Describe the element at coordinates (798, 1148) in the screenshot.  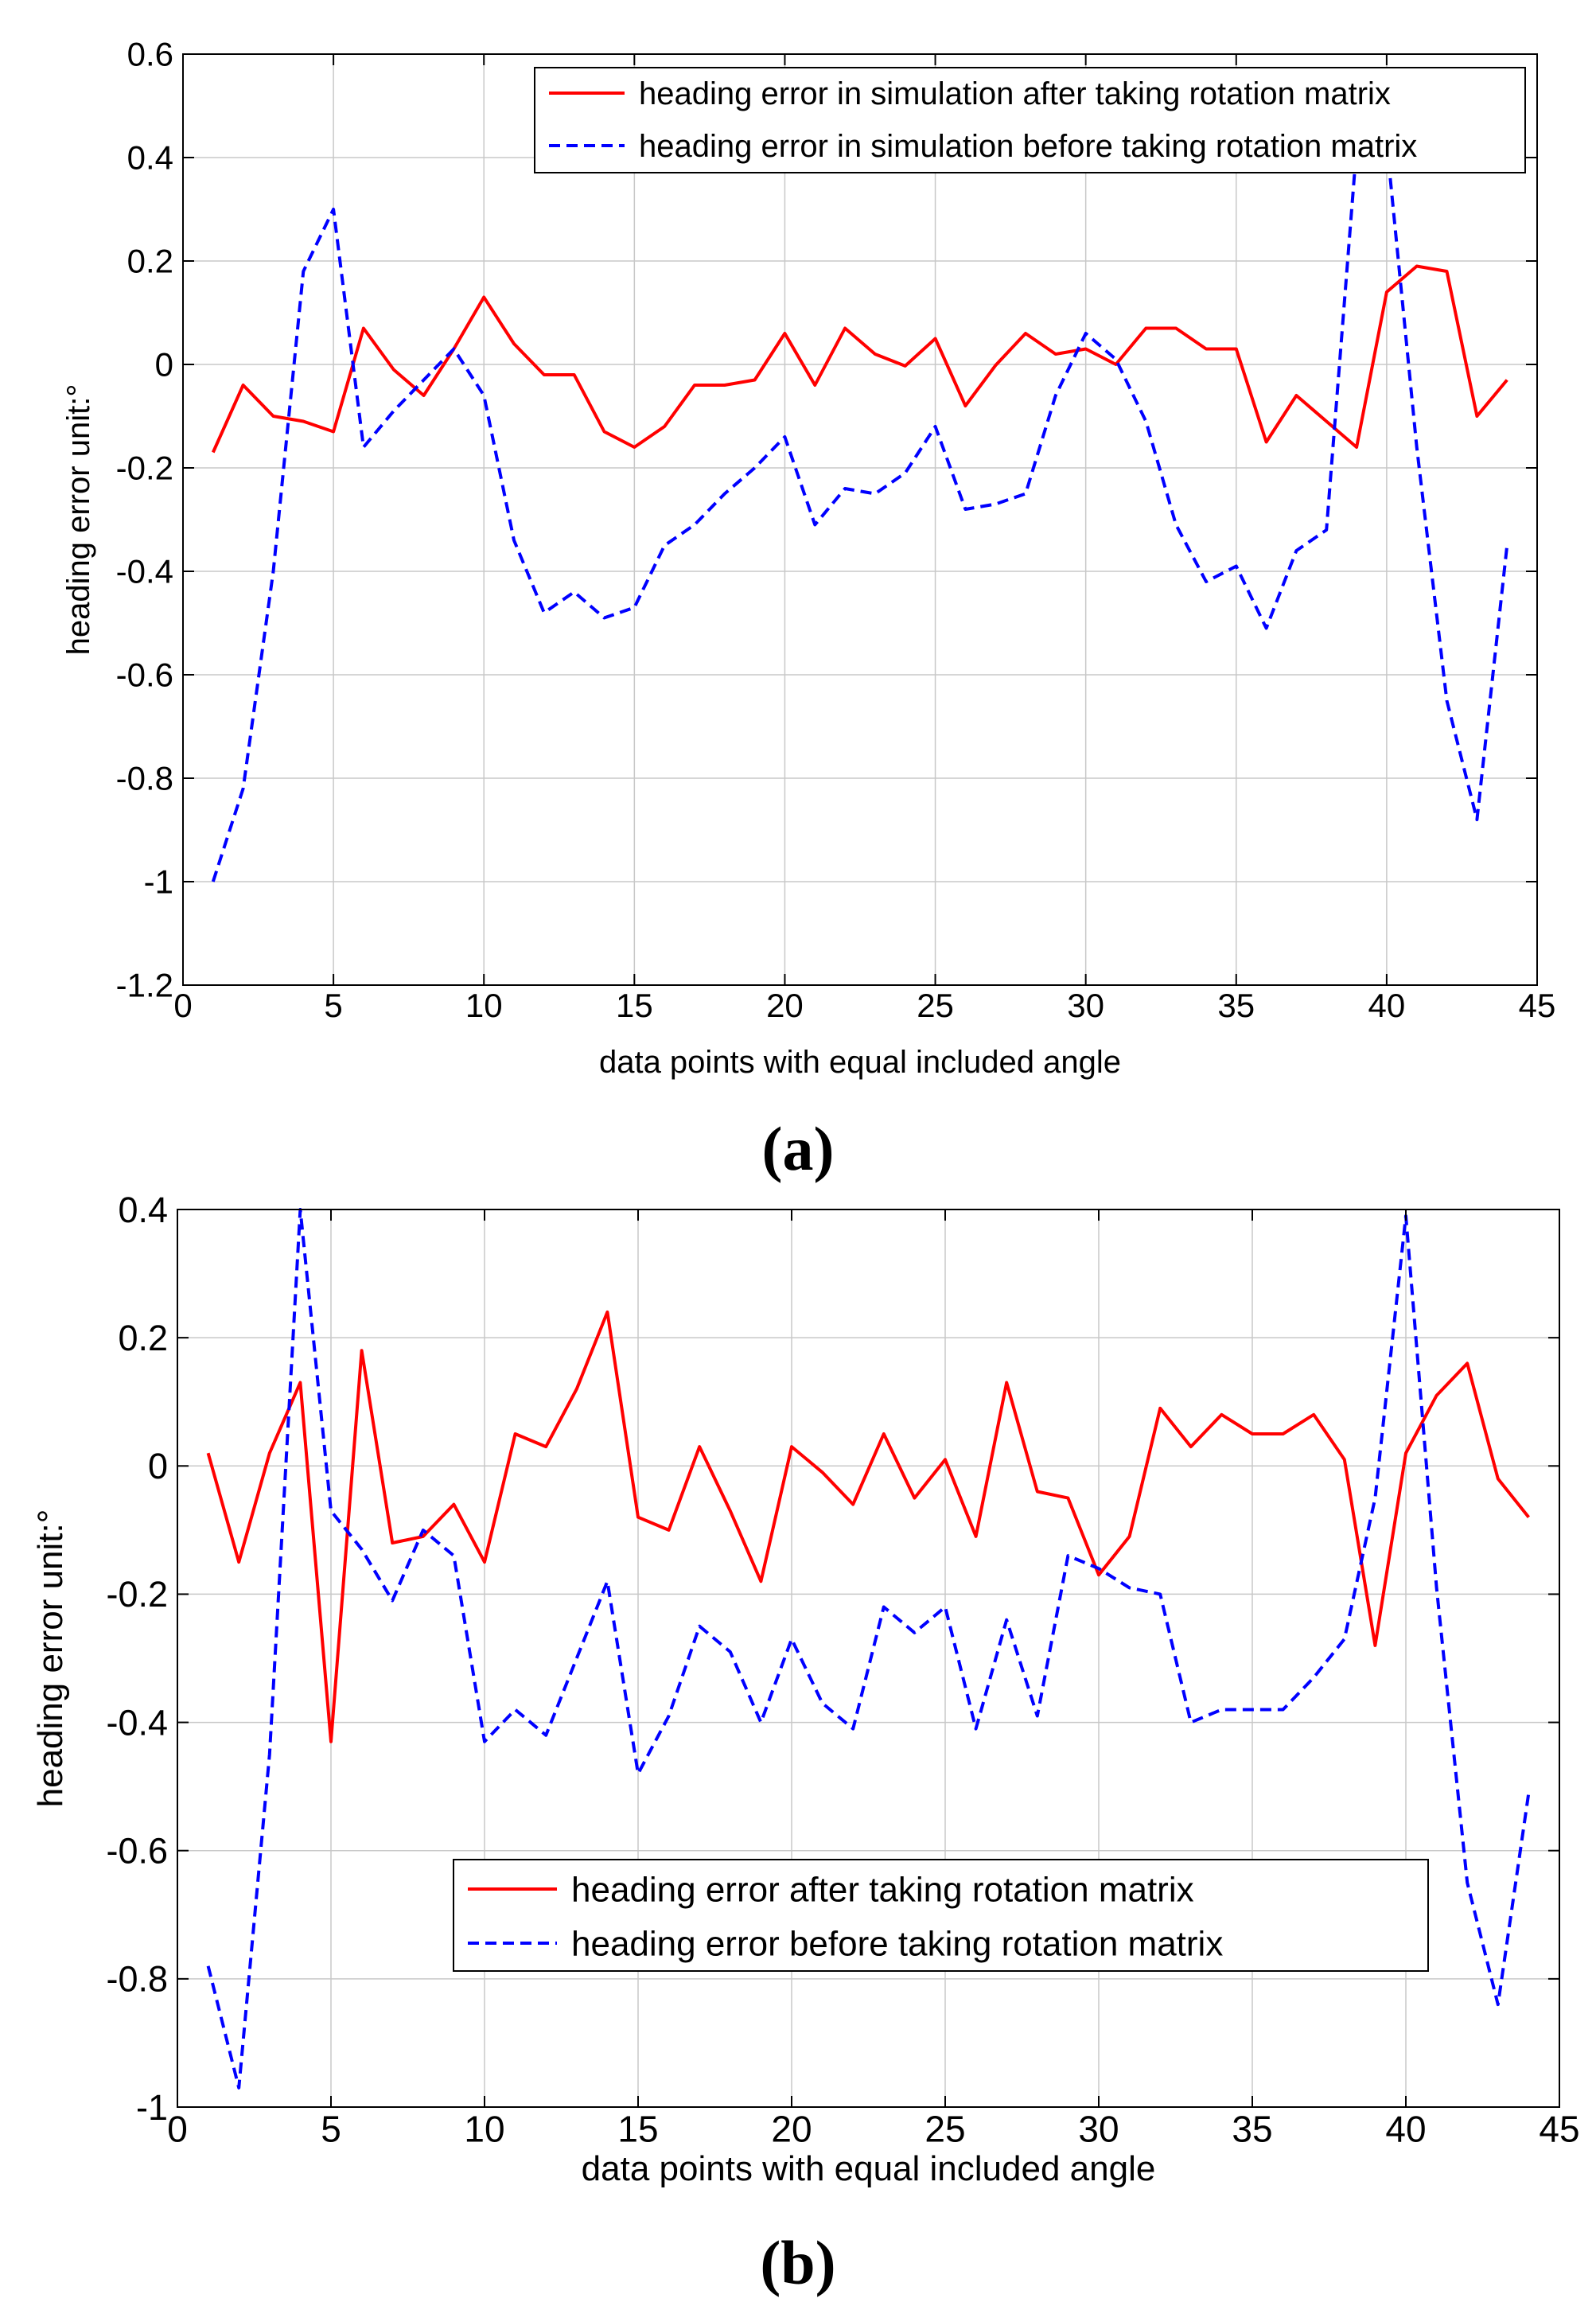
I see `panel-label-a: (a)` at that location.